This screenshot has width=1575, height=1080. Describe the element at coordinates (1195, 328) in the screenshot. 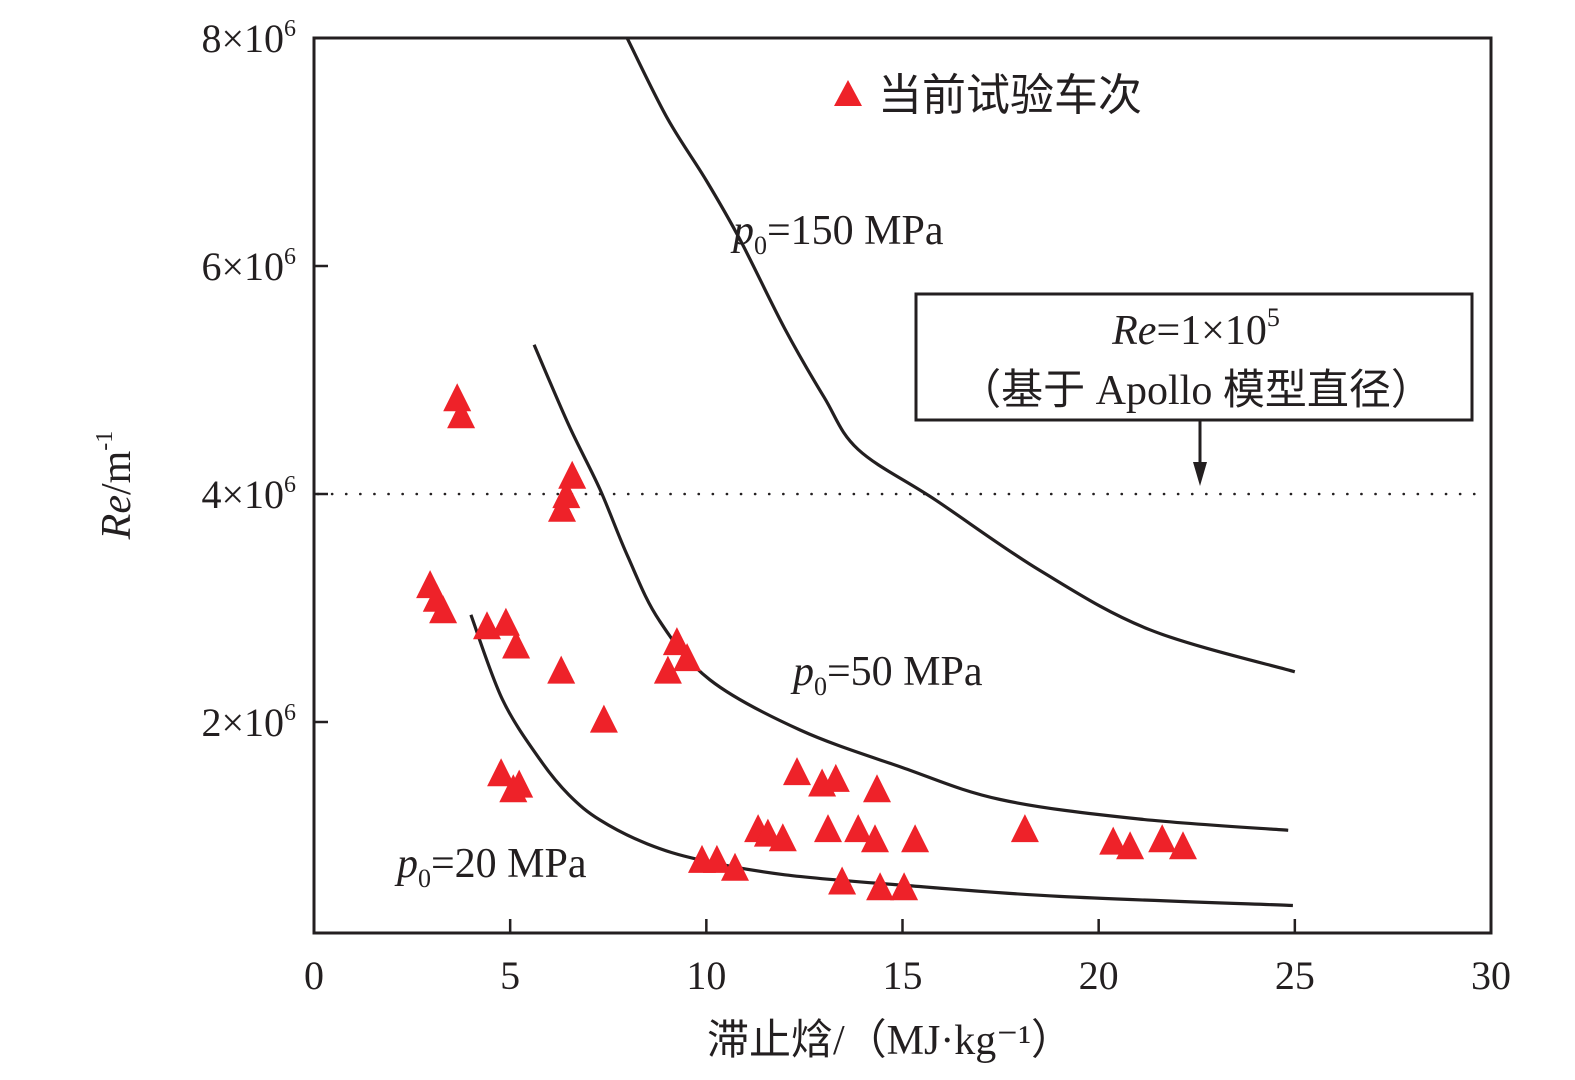

I see `reynolds-value: Re=1×105` at that location.